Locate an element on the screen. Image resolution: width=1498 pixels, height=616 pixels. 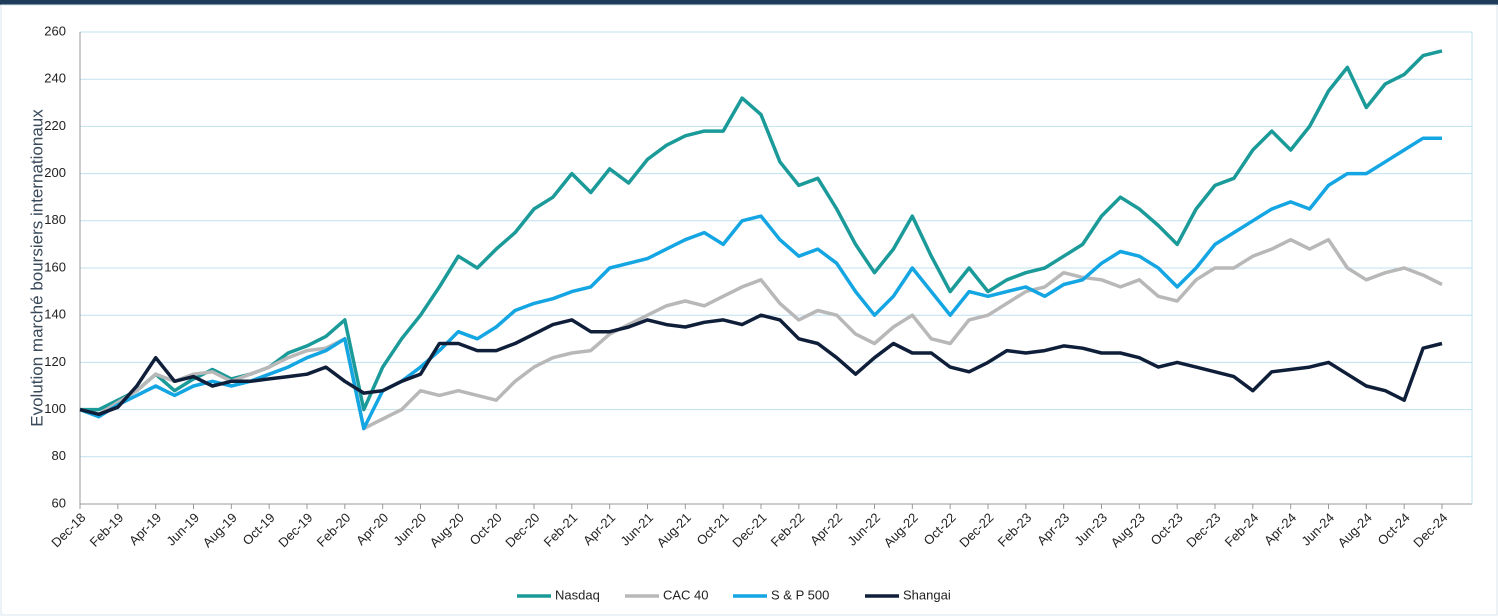
x-tick-label: Apr-24 is located at coordinates (1280, 529).